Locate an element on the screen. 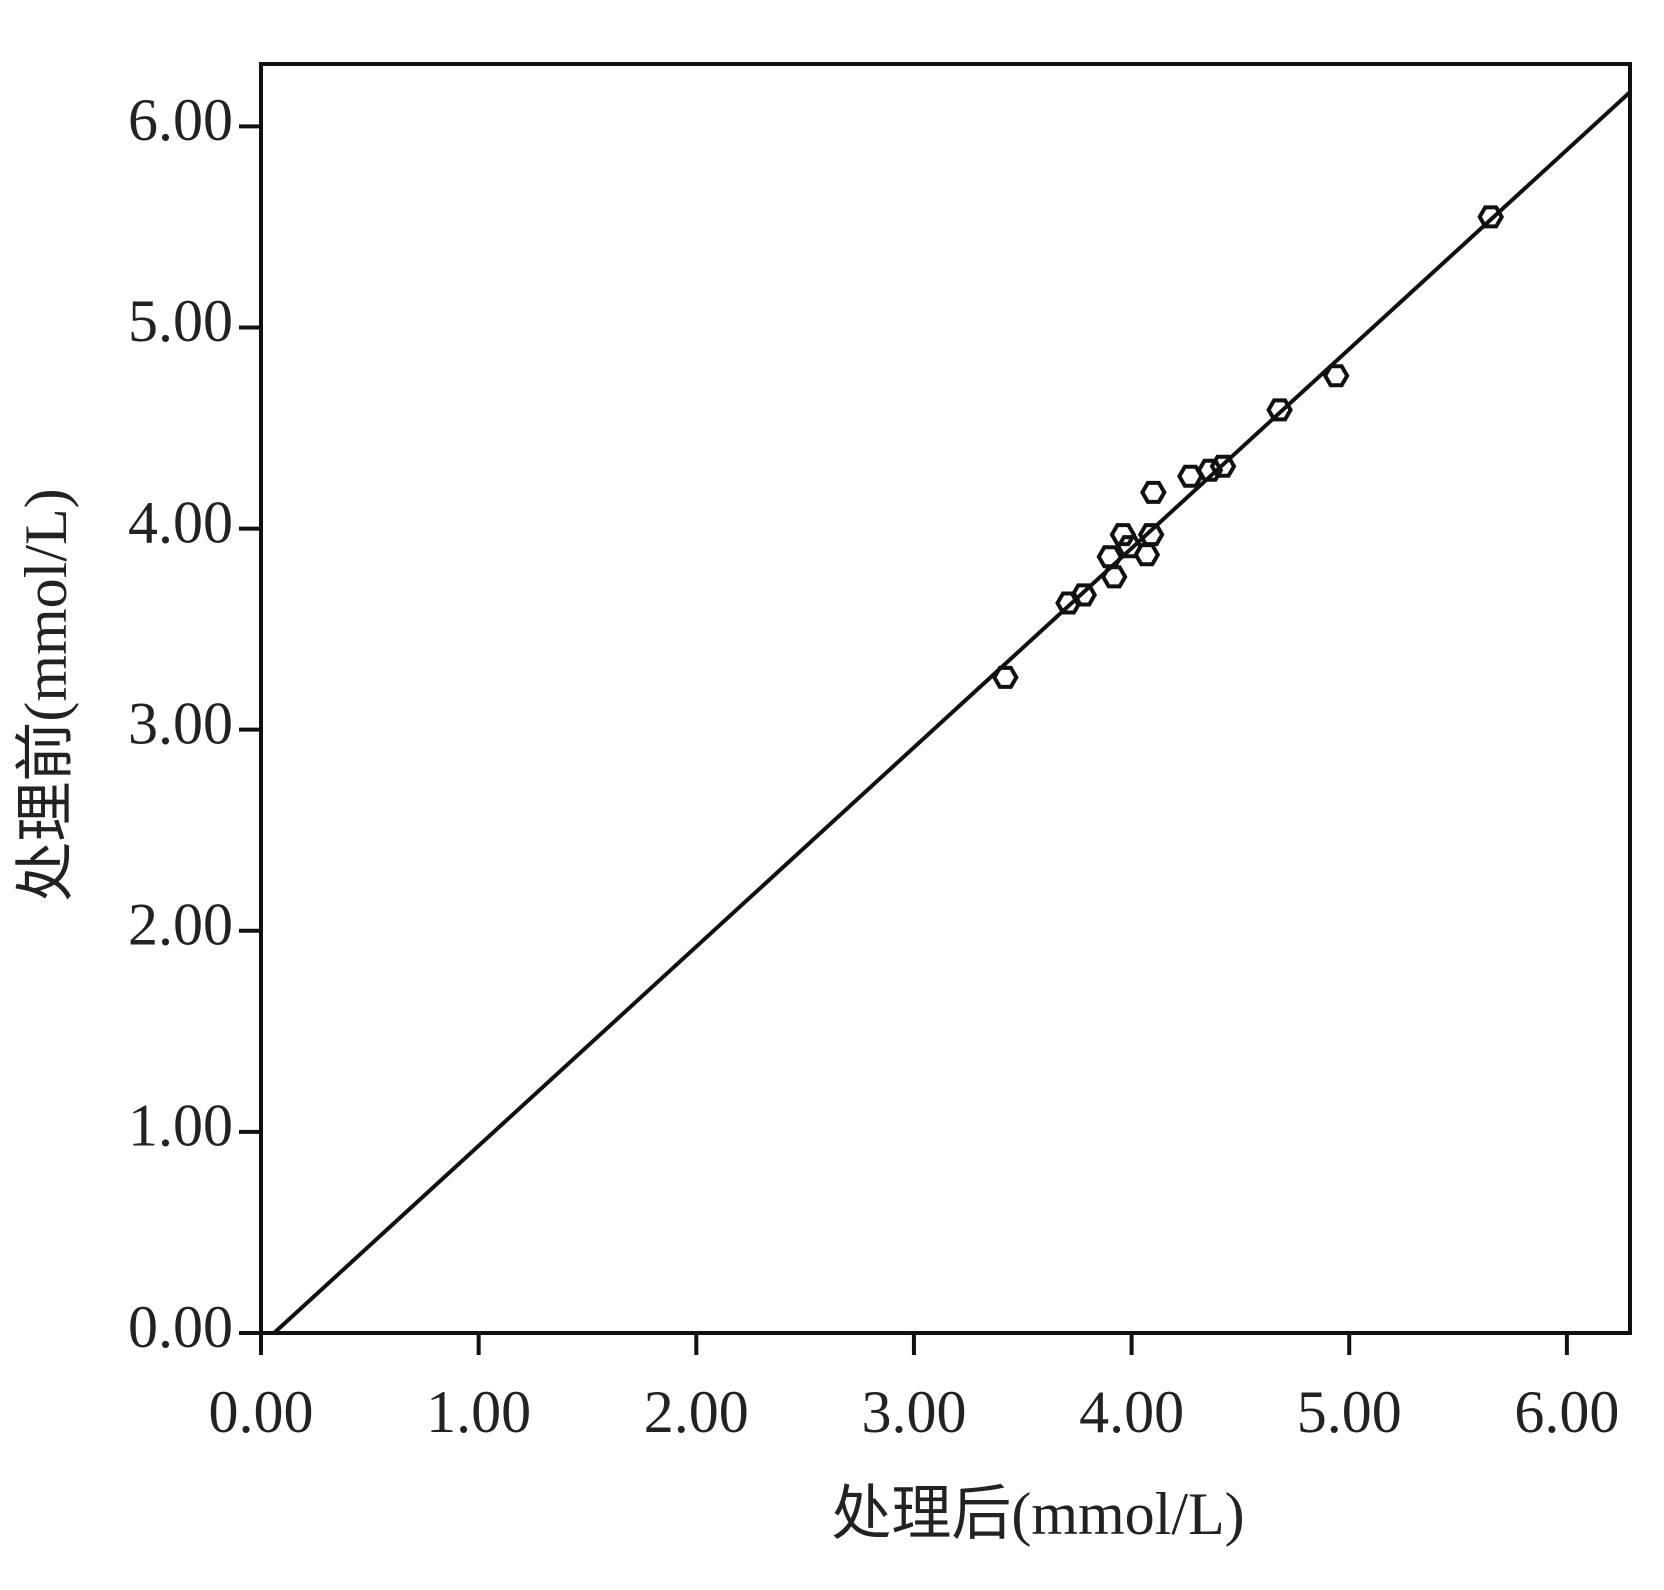 The image size is (1664, 1590). x-tick-label: 0.00 is located at coordinates (261, 1412).